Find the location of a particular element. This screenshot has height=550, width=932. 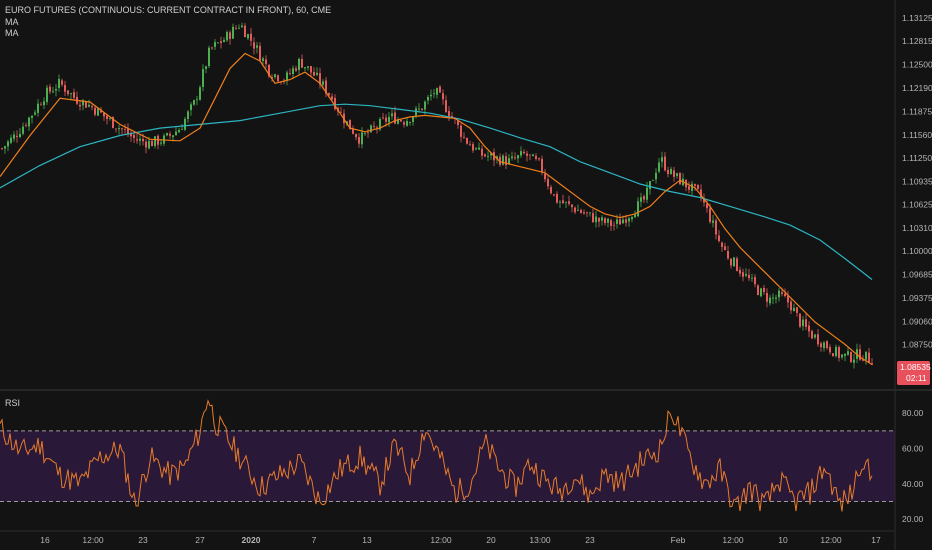

time-tick-label: 2020 is located at coordinates (251, 540).